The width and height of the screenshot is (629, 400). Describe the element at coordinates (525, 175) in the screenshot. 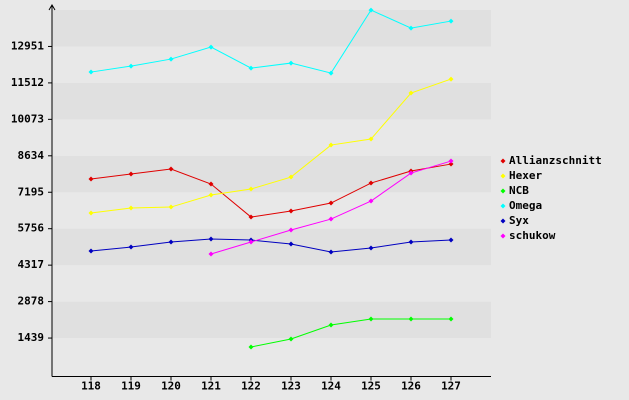

I see `legend-label: Hexer` at that location.